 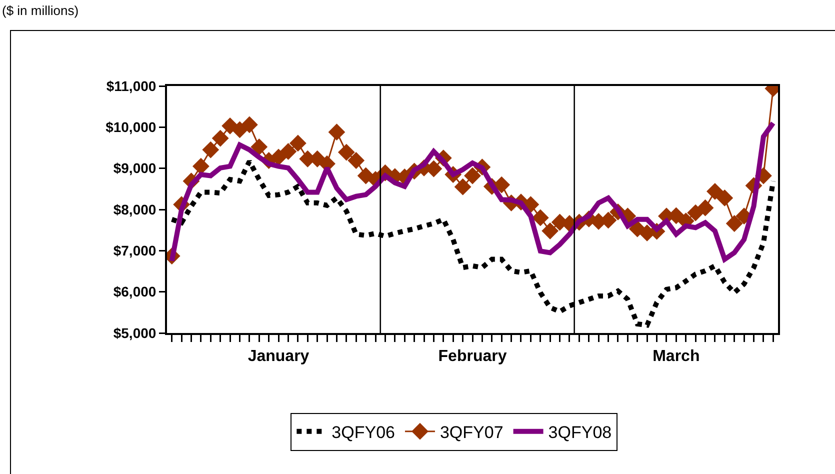 What do you see at coordinates (363, 432) in the screenshot?
I see `legend-label: 3QFY06` at bounding box center [363, 432].